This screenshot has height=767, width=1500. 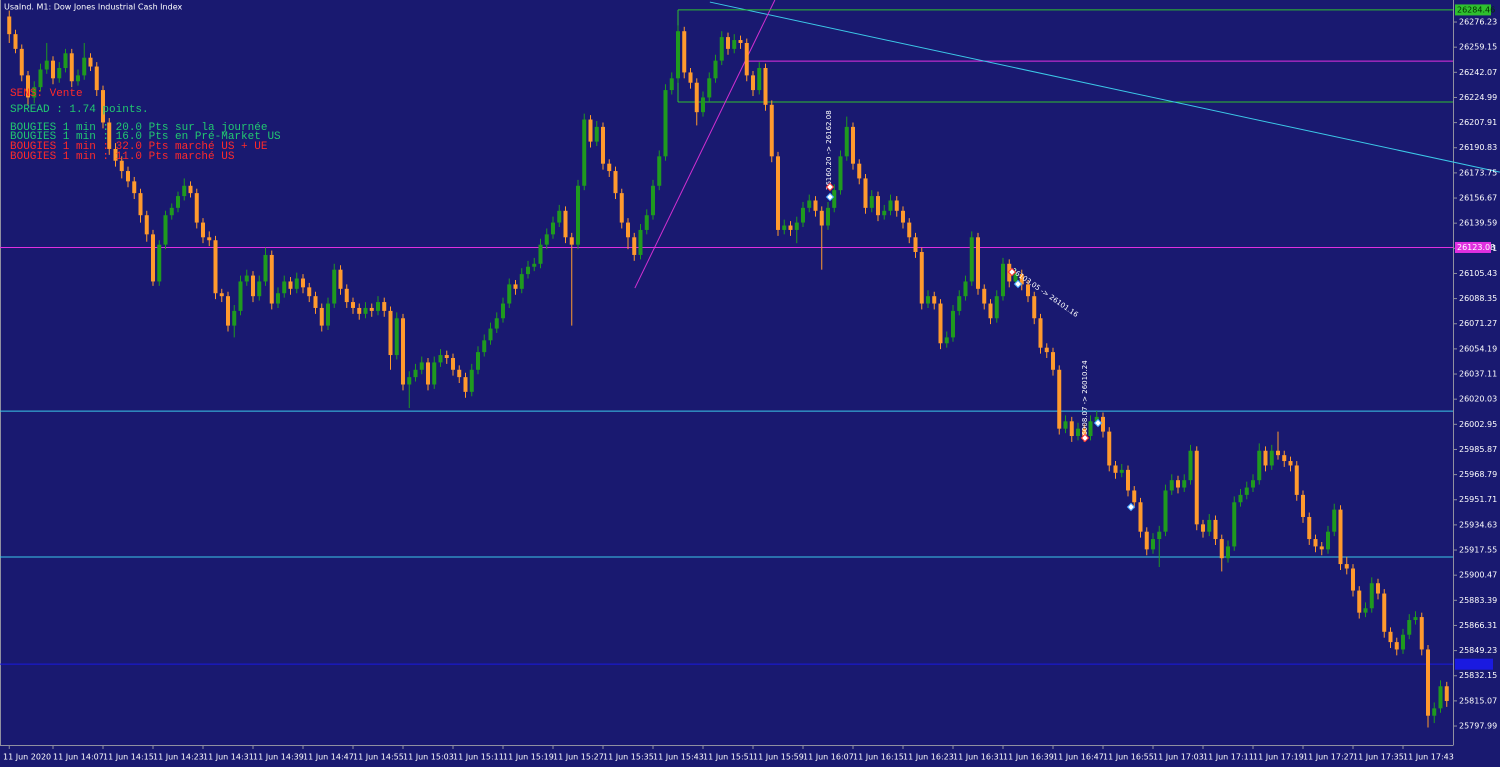 I want to click on y-tick-label: 25866.31, so click(x=1478, y=625).